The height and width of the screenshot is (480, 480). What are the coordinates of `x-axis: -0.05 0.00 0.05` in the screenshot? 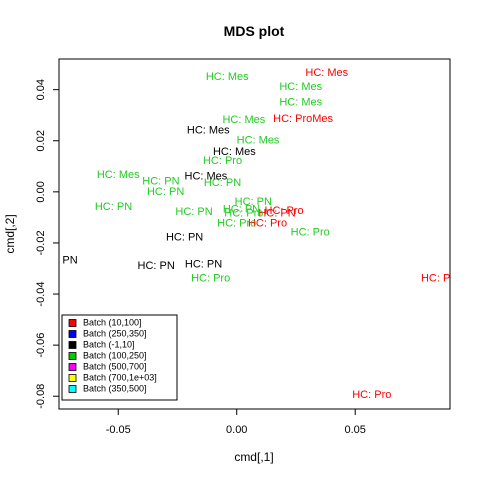 It's located at (236, 422).